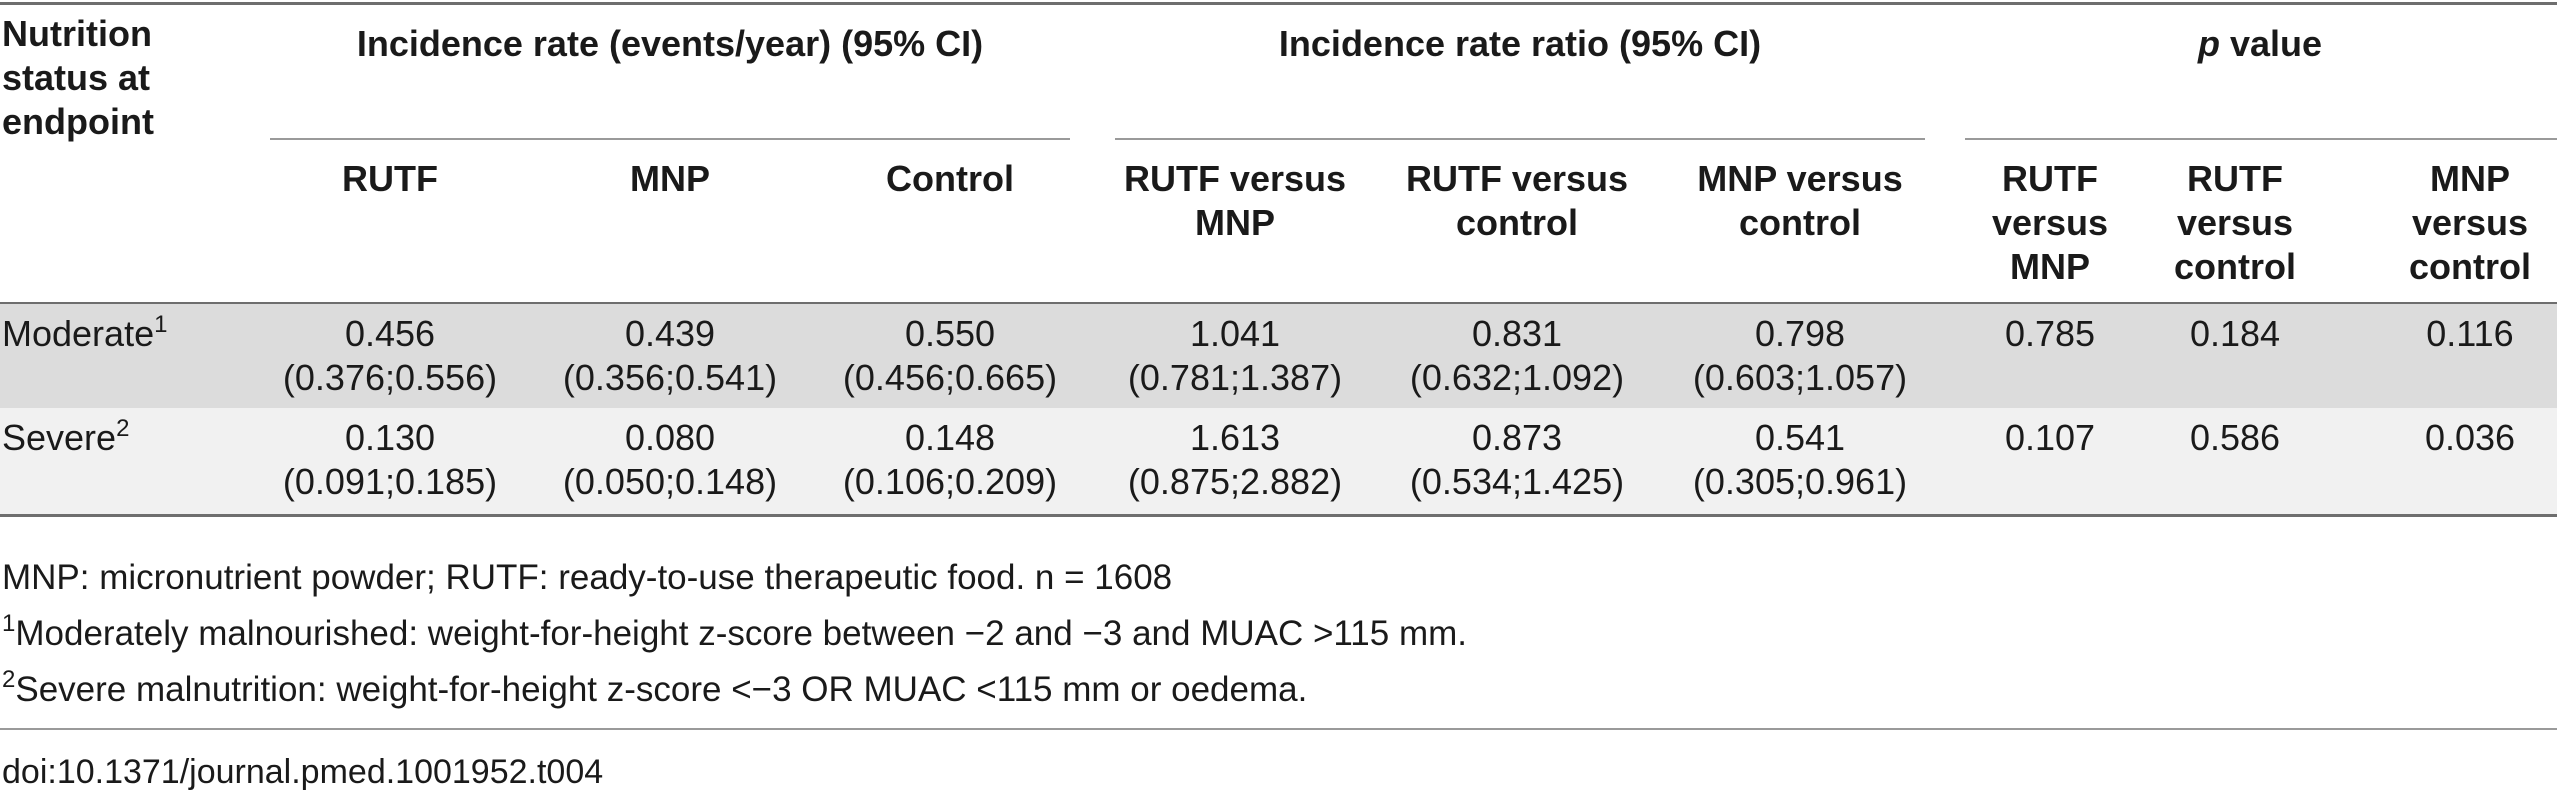  Describe the element at coordinates (1517, 460) in the screenshot. I see `table-cell: 0.873 (0.534;1.425)` at that location.